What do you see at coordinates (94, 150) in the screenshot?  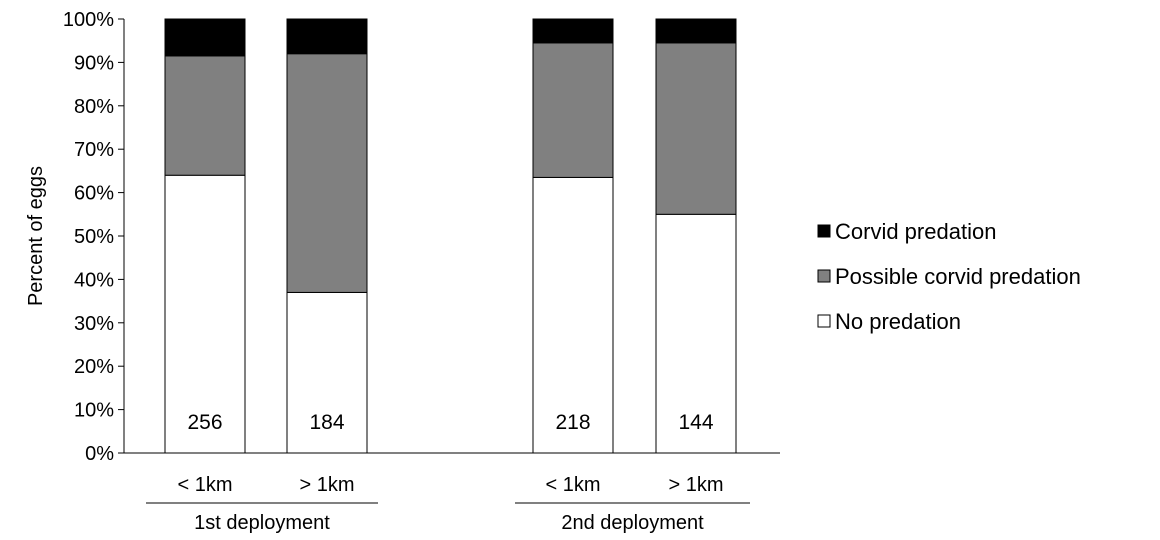 I see `y-tick-label: 70%` at bounding box center [94, 150].